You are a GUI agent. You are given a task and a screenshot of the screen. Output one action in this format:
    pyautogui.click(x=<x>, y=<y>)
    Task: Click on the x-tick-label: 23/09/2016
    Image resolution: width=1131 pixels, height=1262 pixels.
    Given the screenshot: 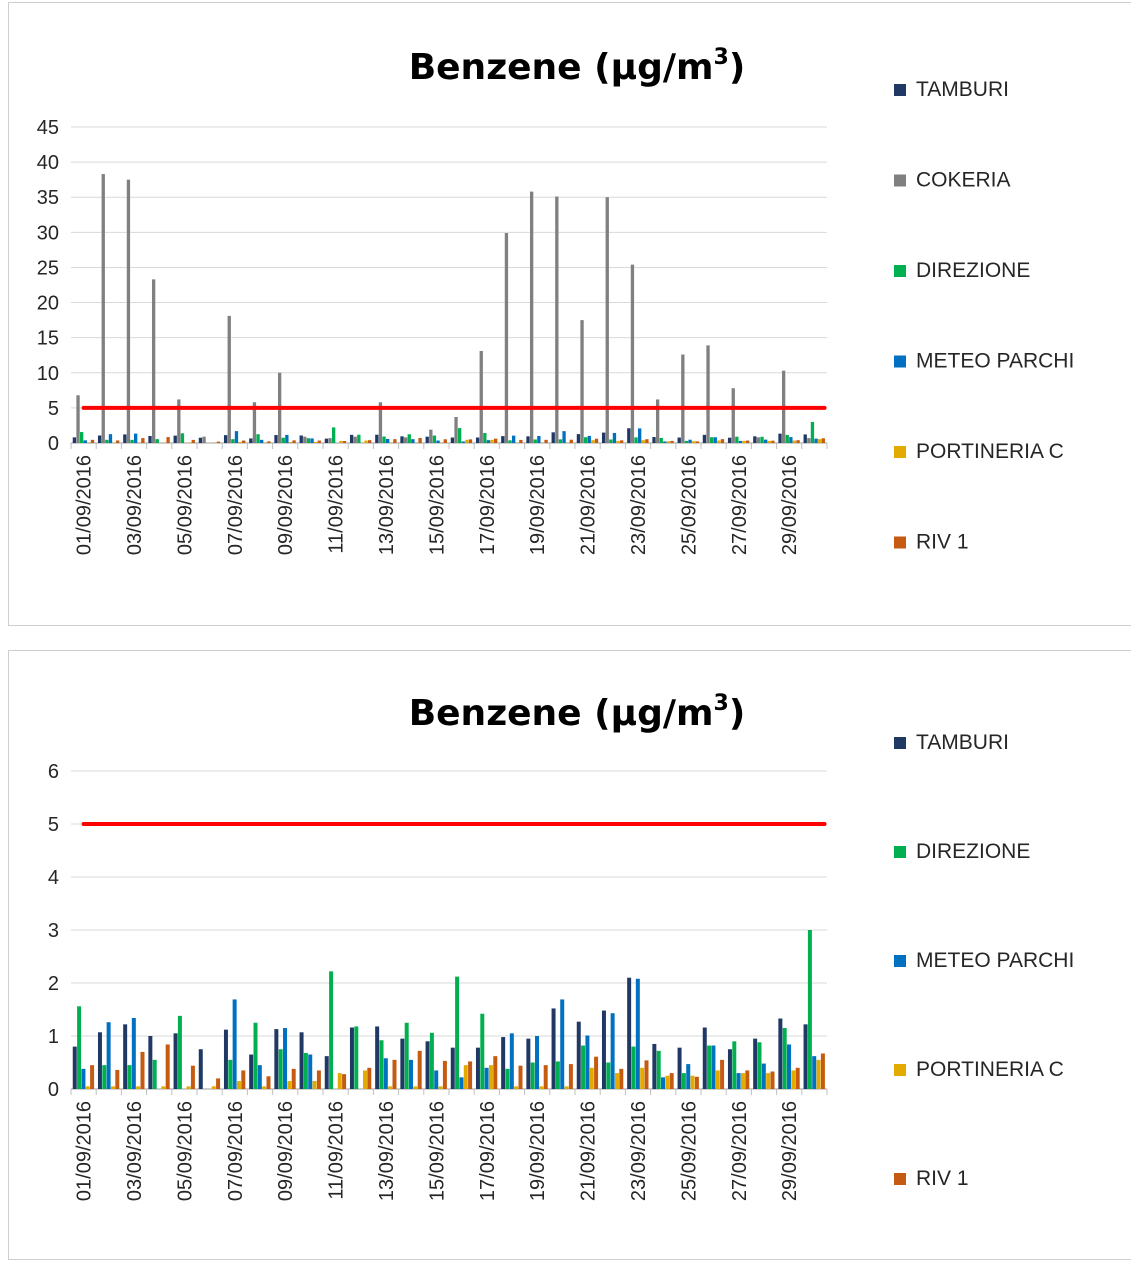 What is the action you would take?
    pyautogui.click(x=639, y=505)
    